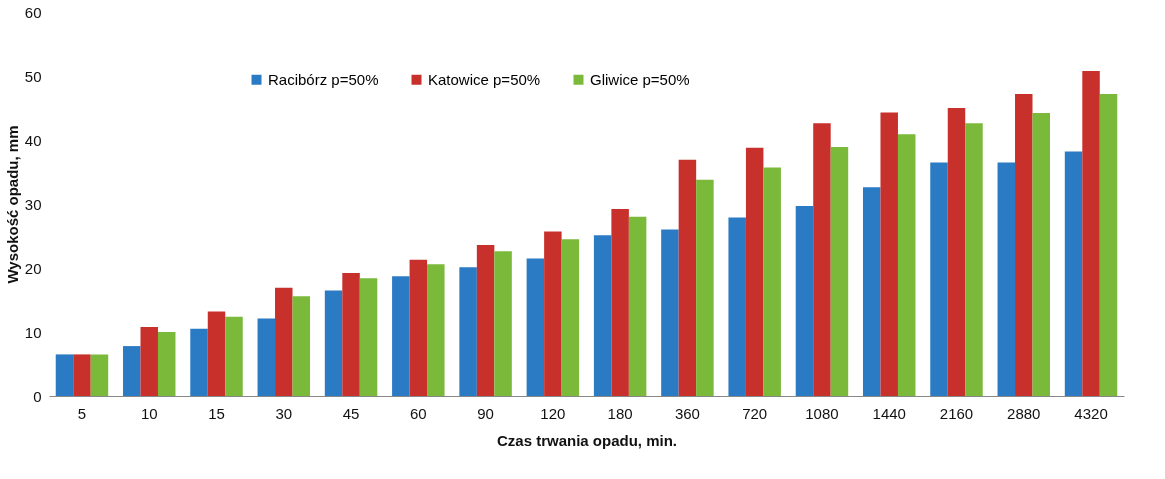 The image size is (1165, 479). I want to click on x-tick-label: 45, so click(351, 413).